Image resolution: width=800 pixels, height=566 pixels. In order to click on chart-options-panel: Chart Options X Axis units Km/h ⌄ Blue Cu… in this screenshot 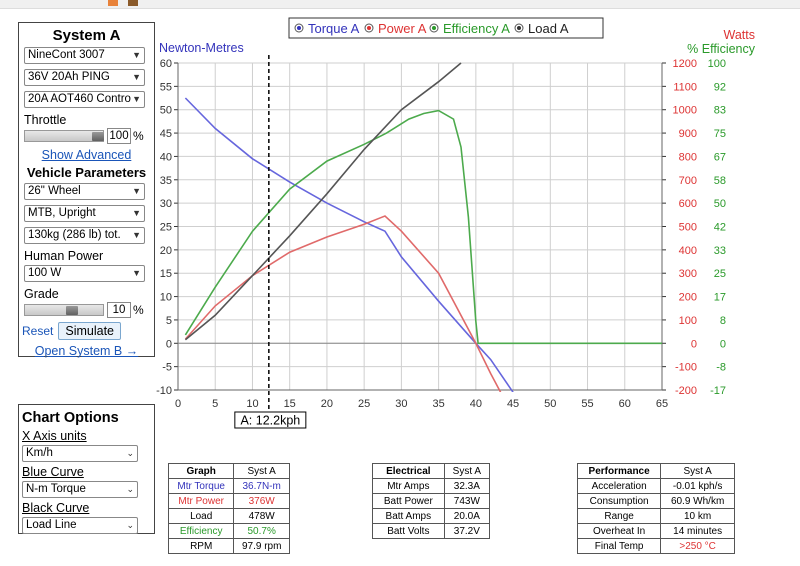, I will do `click(86, 469)`.